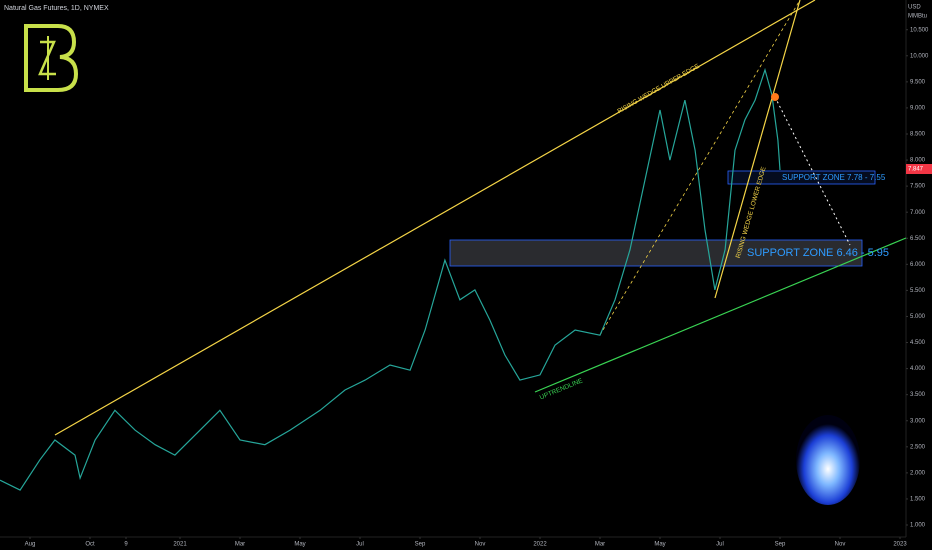  What do you see at coordinates (56, 8) in the screenshot?
I see `chart-title: Natural Gas Futures, 1D, NYMEX` at bounding box center [56, 8].